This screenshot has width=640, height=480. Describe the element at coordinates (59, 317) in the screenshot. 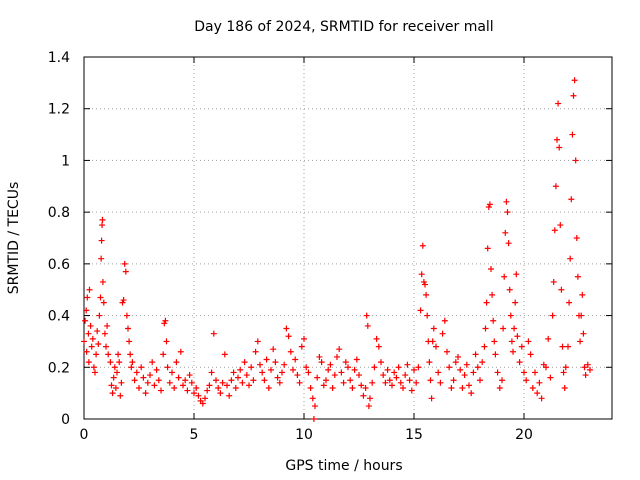

I see `y-tick-label: 0.4` at that location.